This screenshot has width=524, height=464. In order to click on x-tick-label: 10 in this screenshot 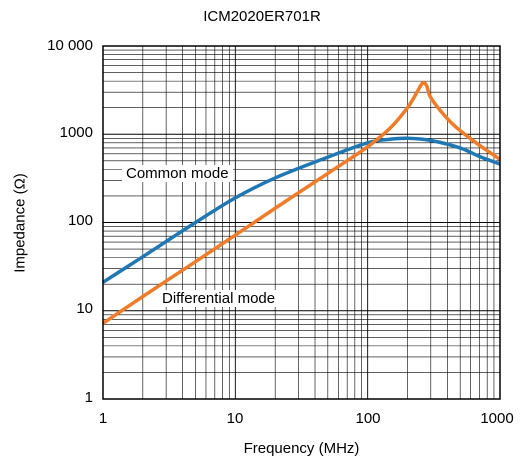, I will do `click(235, 418)`.